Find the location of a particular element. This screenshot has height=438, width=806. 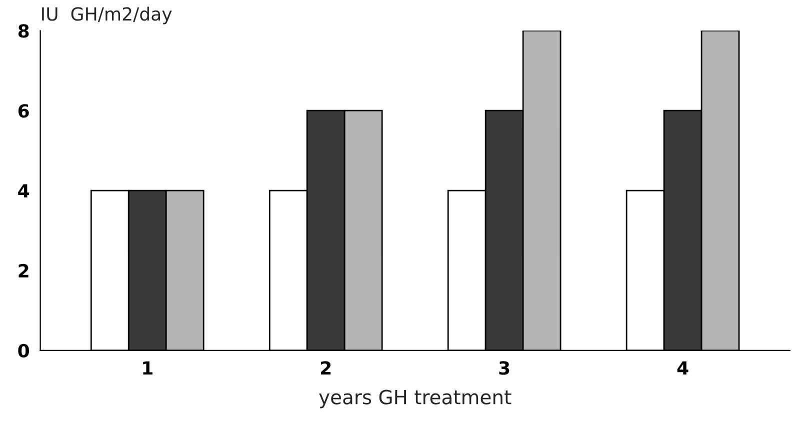

y-tick-label: 0 is located at coordinates (24, 351).